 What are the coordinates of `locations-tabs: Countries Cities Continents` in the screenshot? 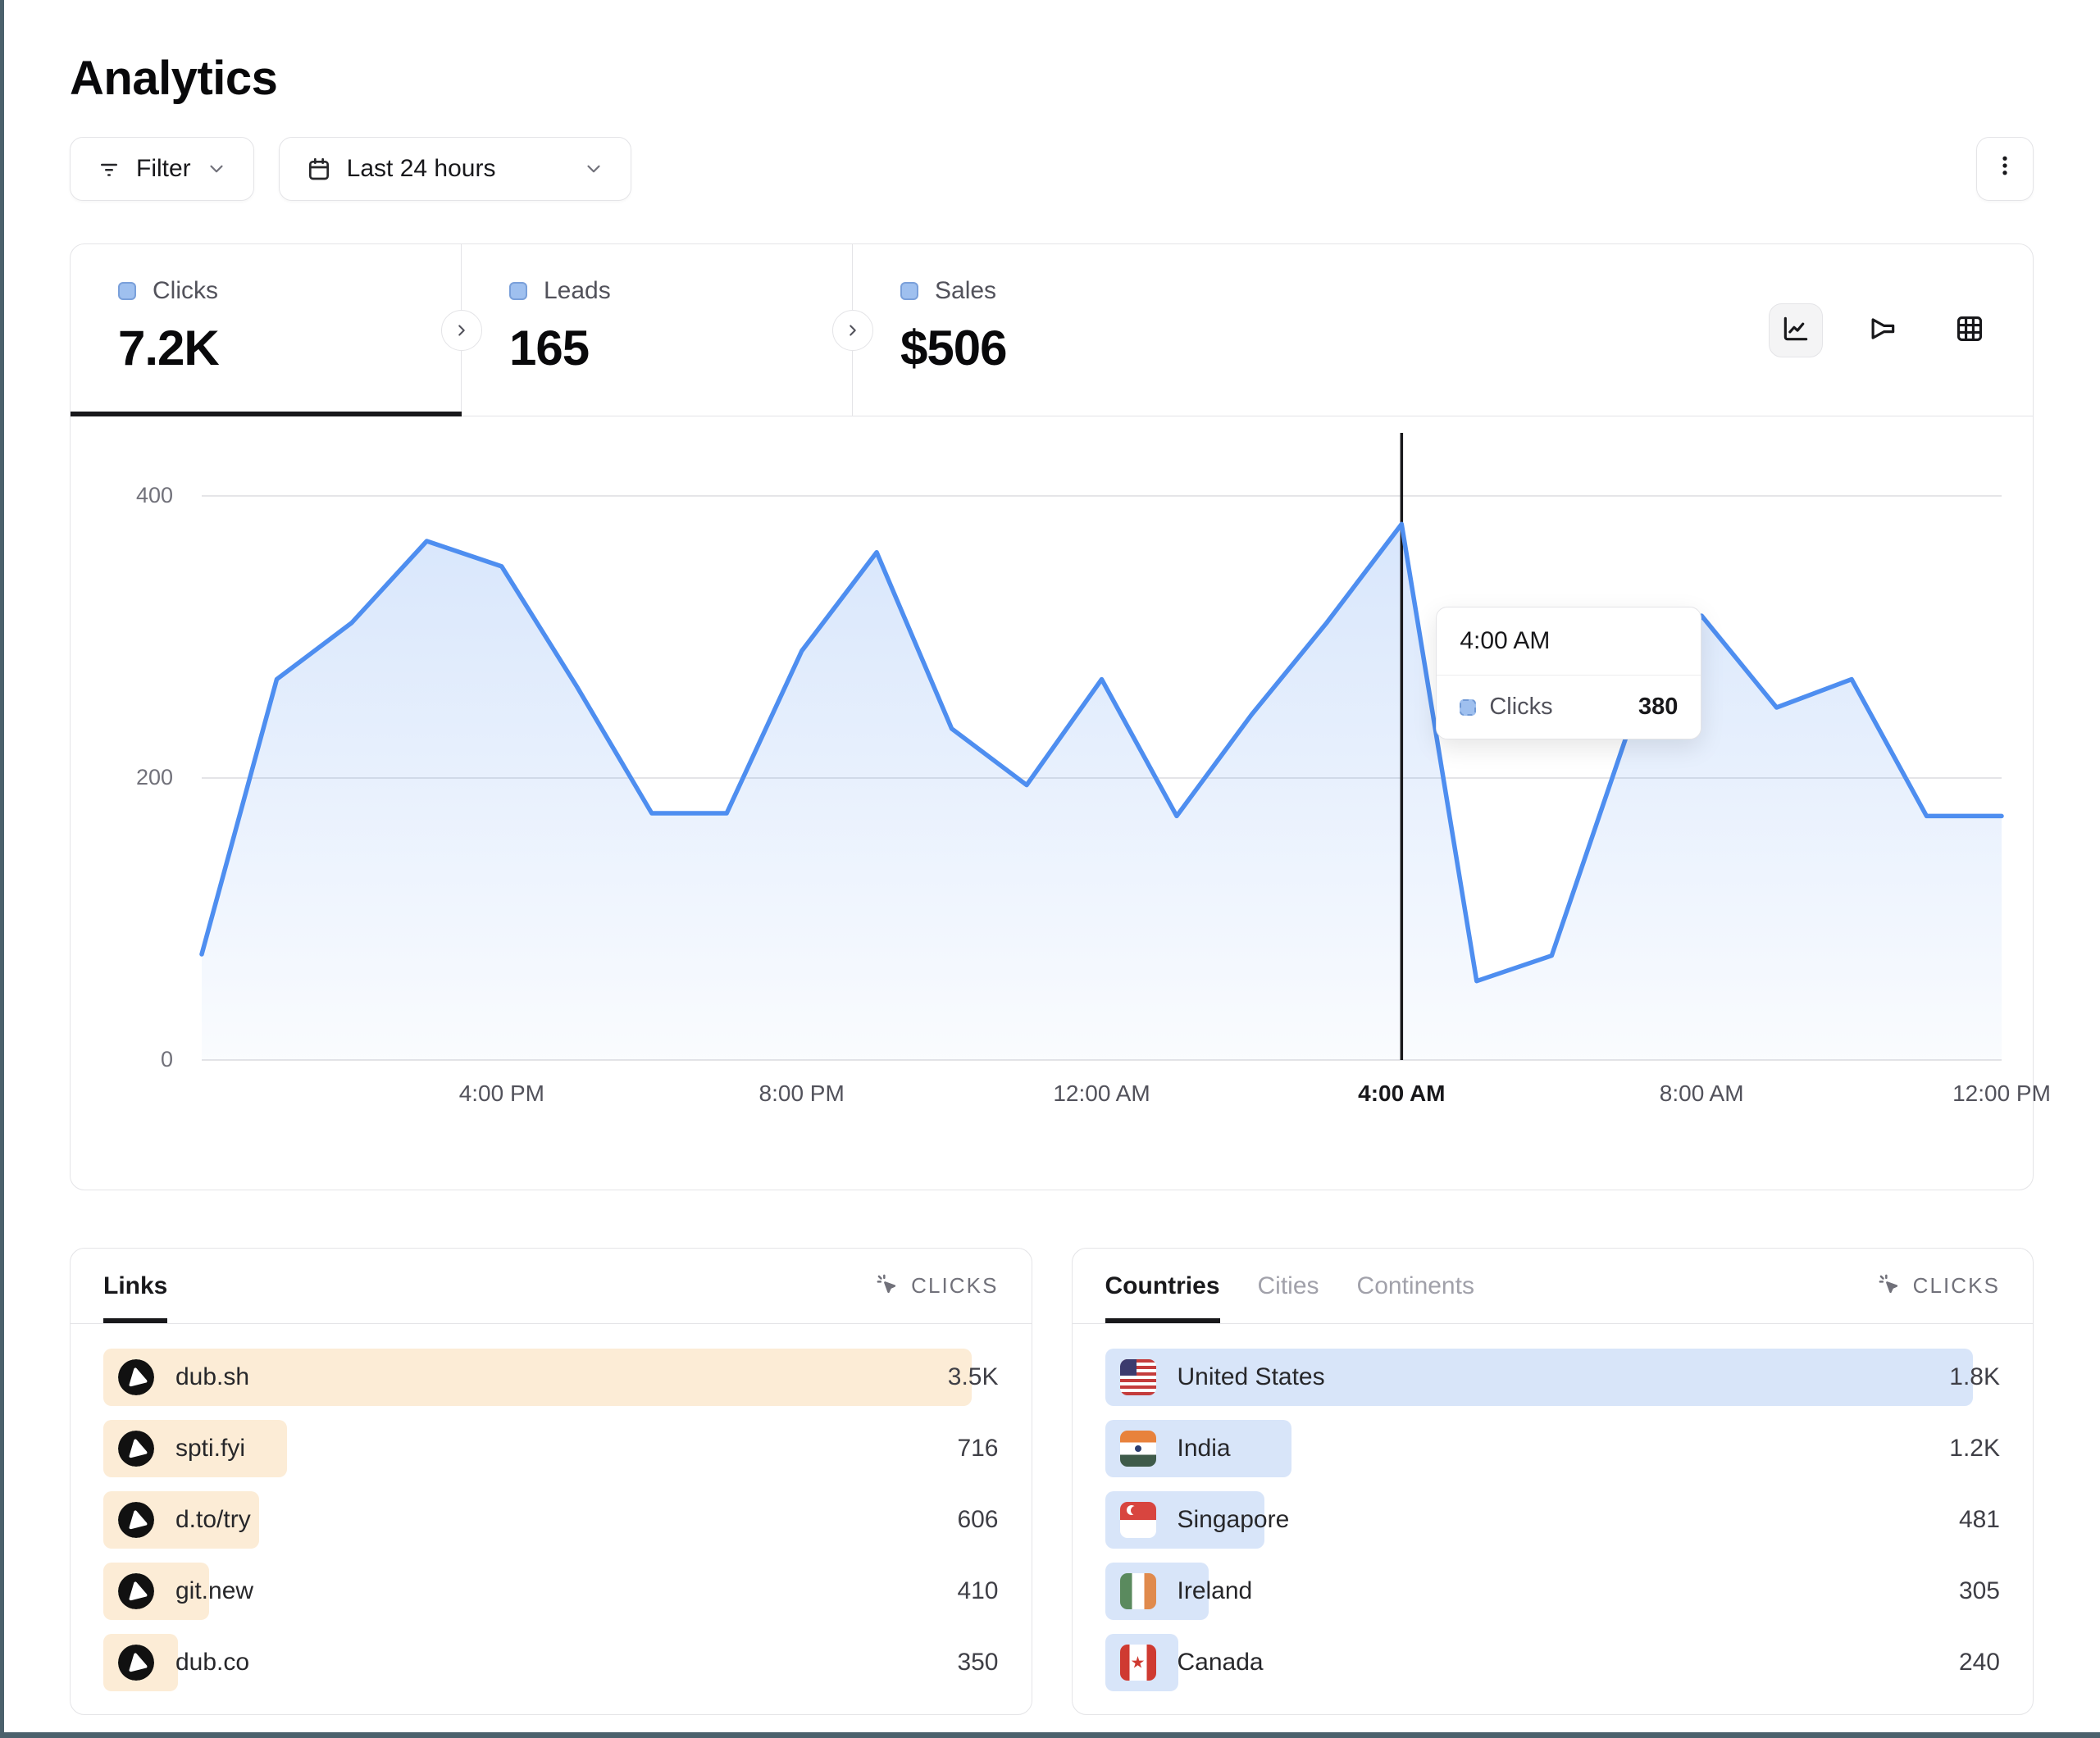 It's located at (1289, 1286).